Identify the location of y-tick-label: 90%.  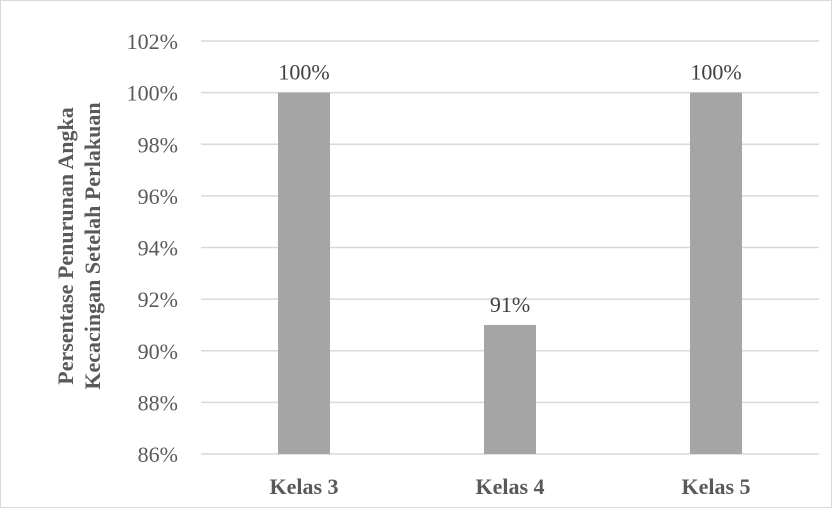
(158, 351).